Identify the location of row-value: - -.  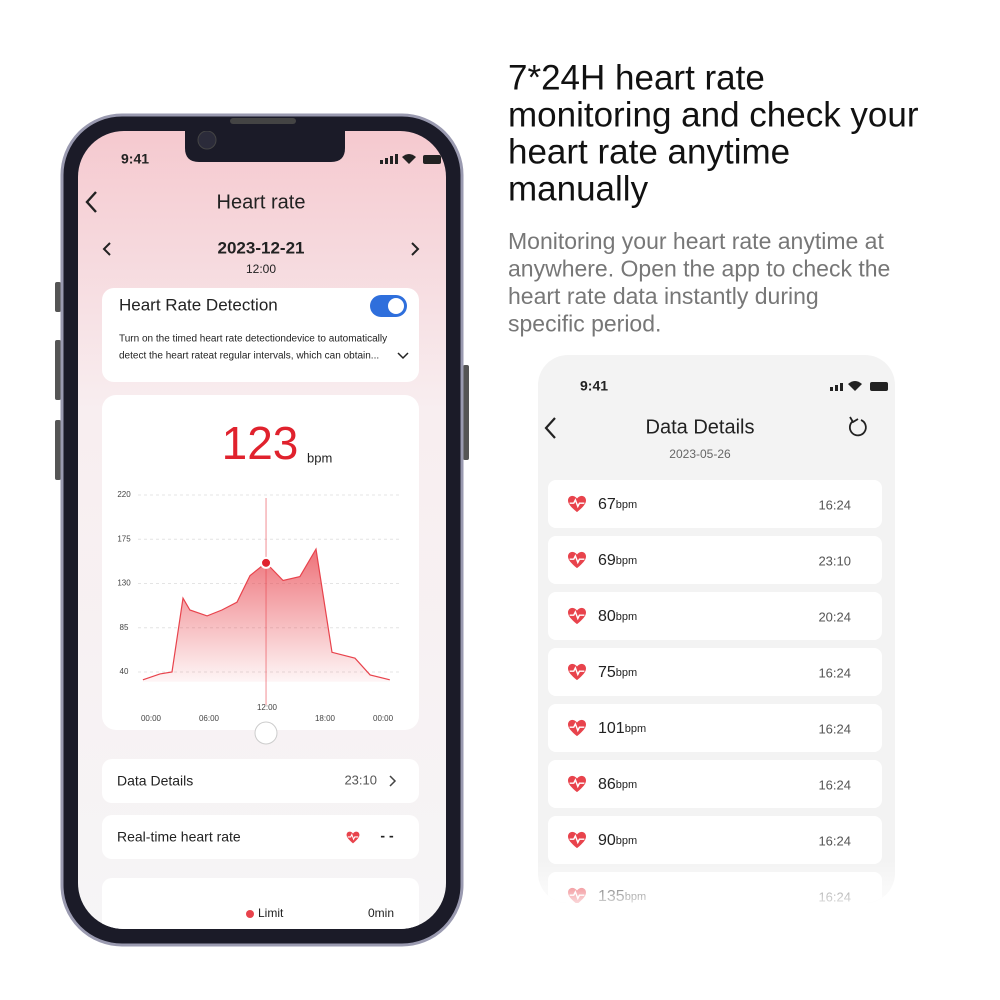
(387, 836).